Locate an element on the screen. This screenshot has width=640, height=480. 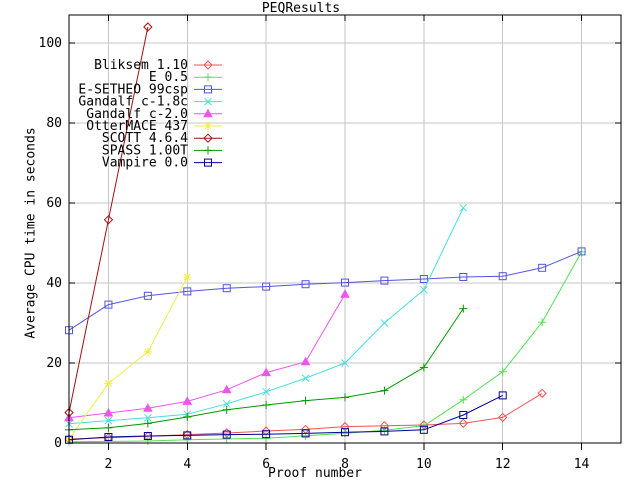
y-tick-label: 80 is located at coordinates (54, 123).